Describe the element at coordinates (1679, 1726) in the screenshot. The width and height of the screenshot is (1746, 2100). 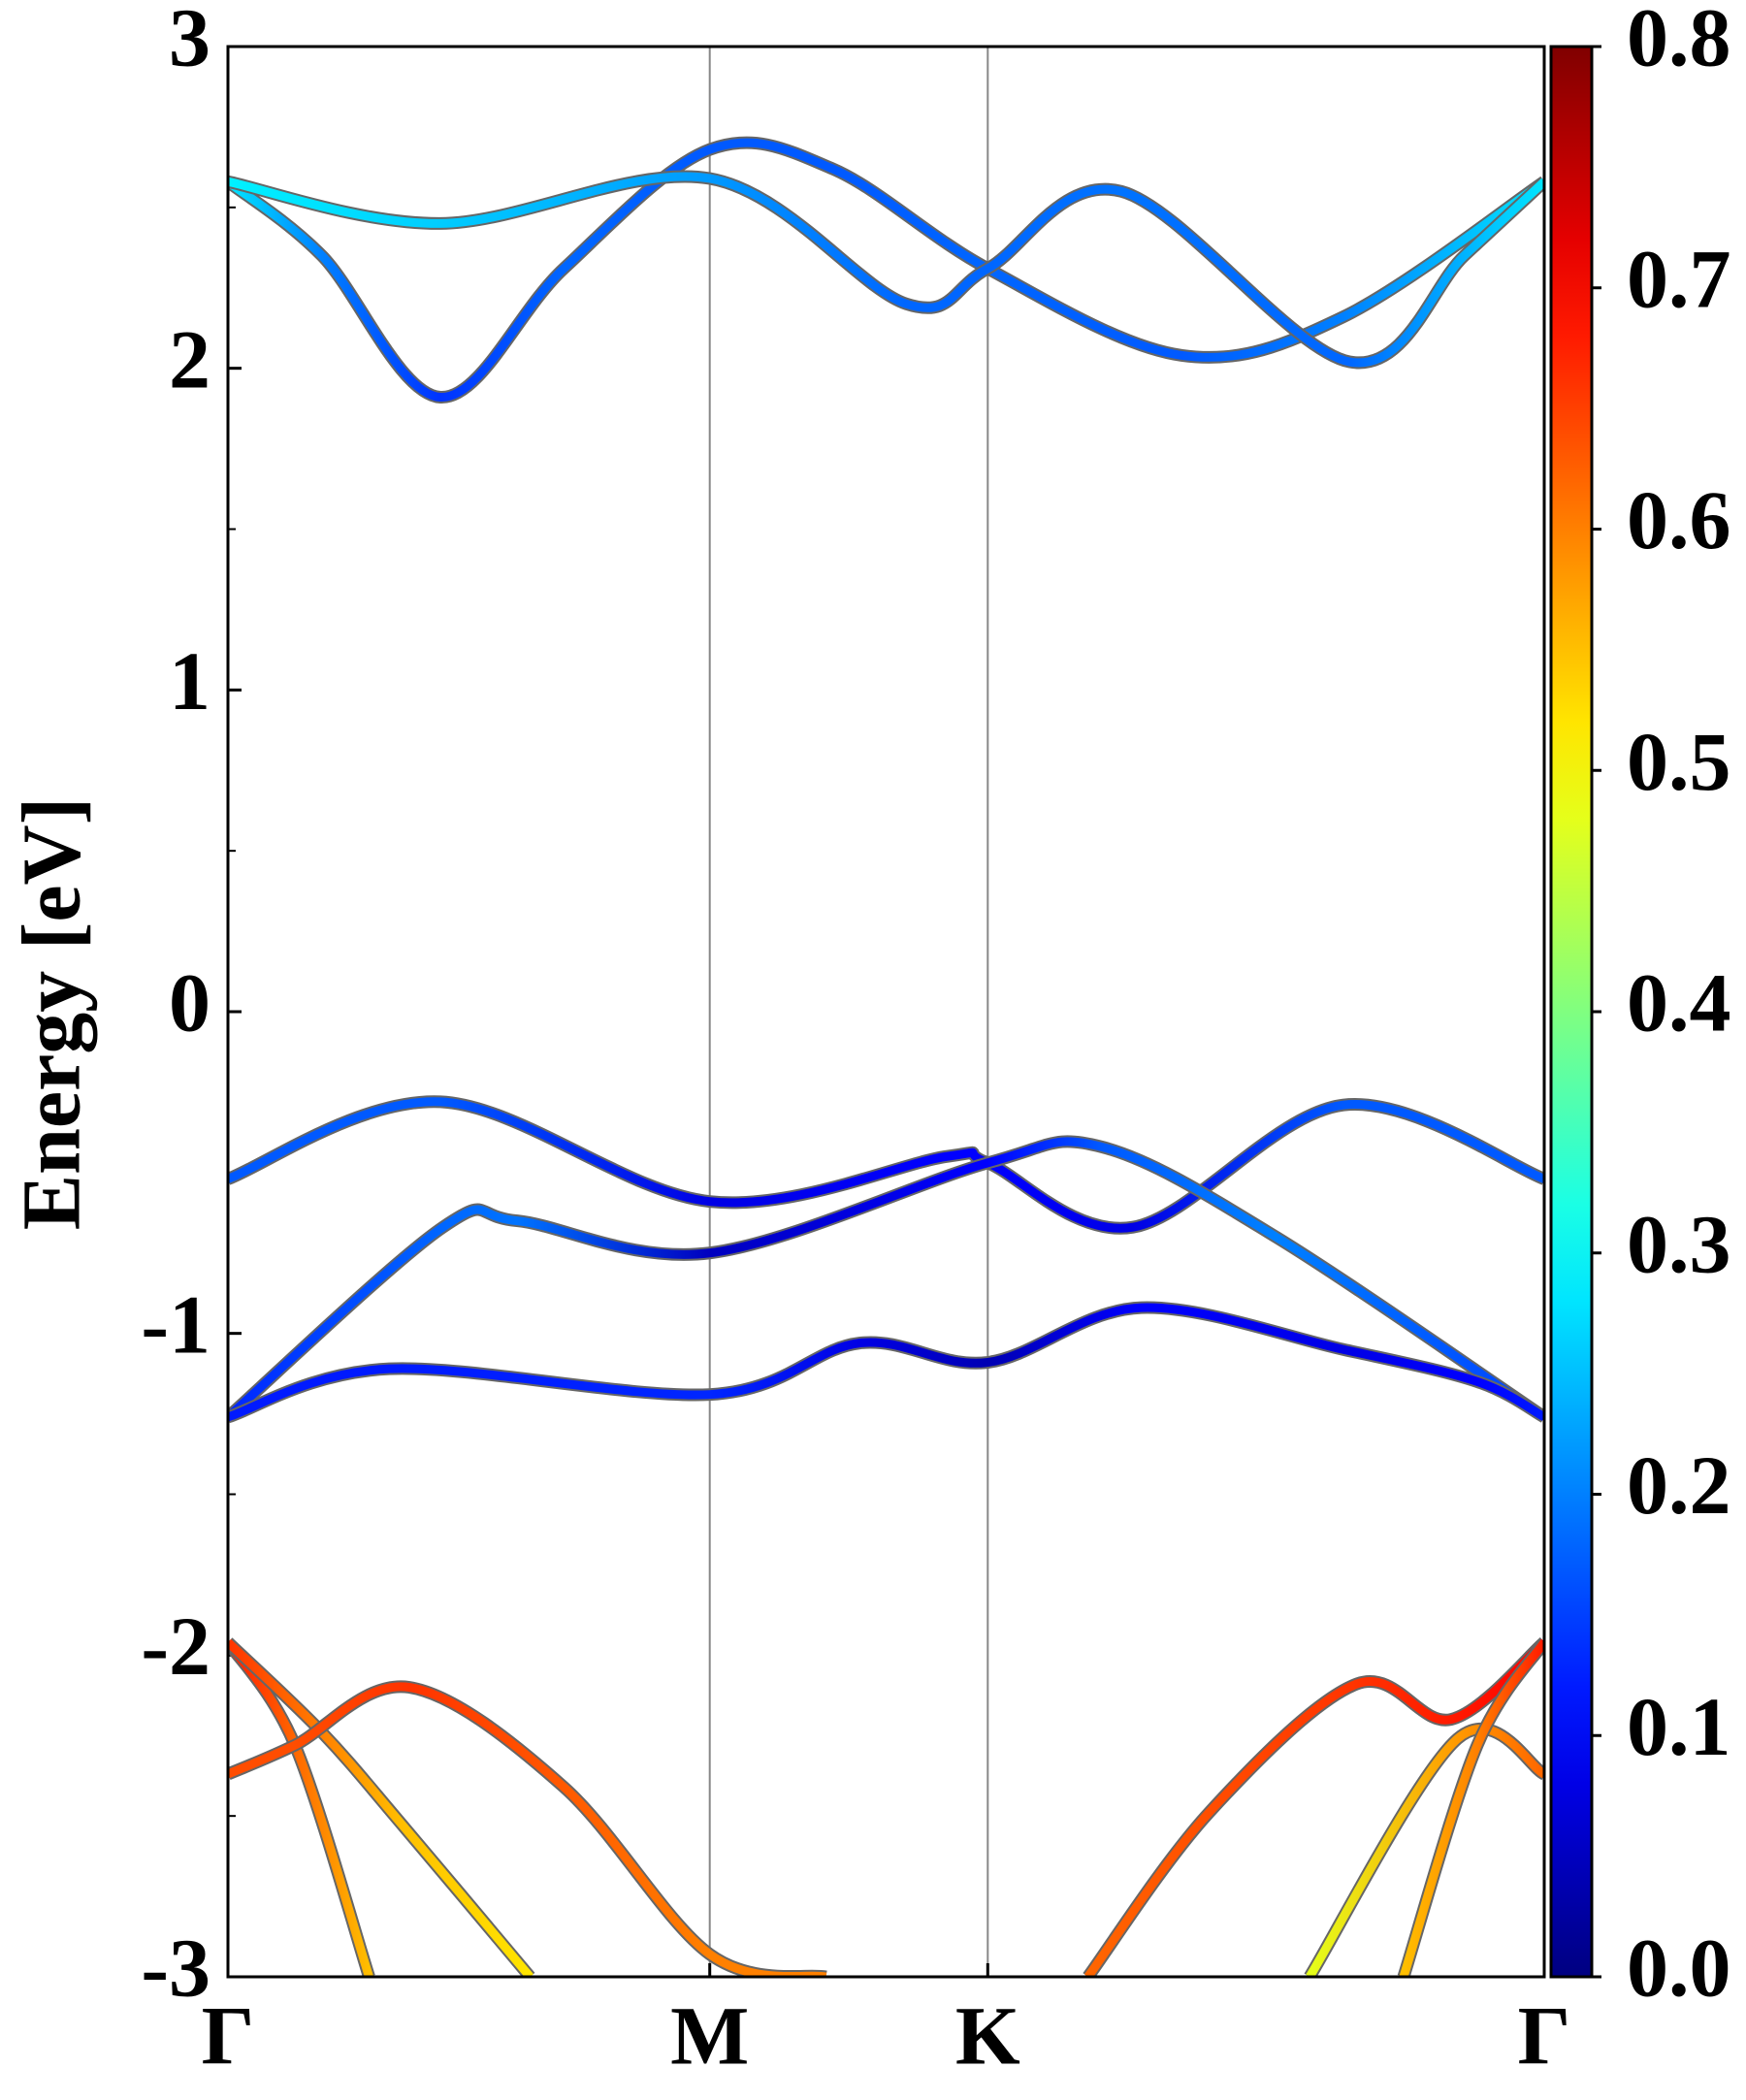
I see `colorbar-tick-label: 0.1` at that location.